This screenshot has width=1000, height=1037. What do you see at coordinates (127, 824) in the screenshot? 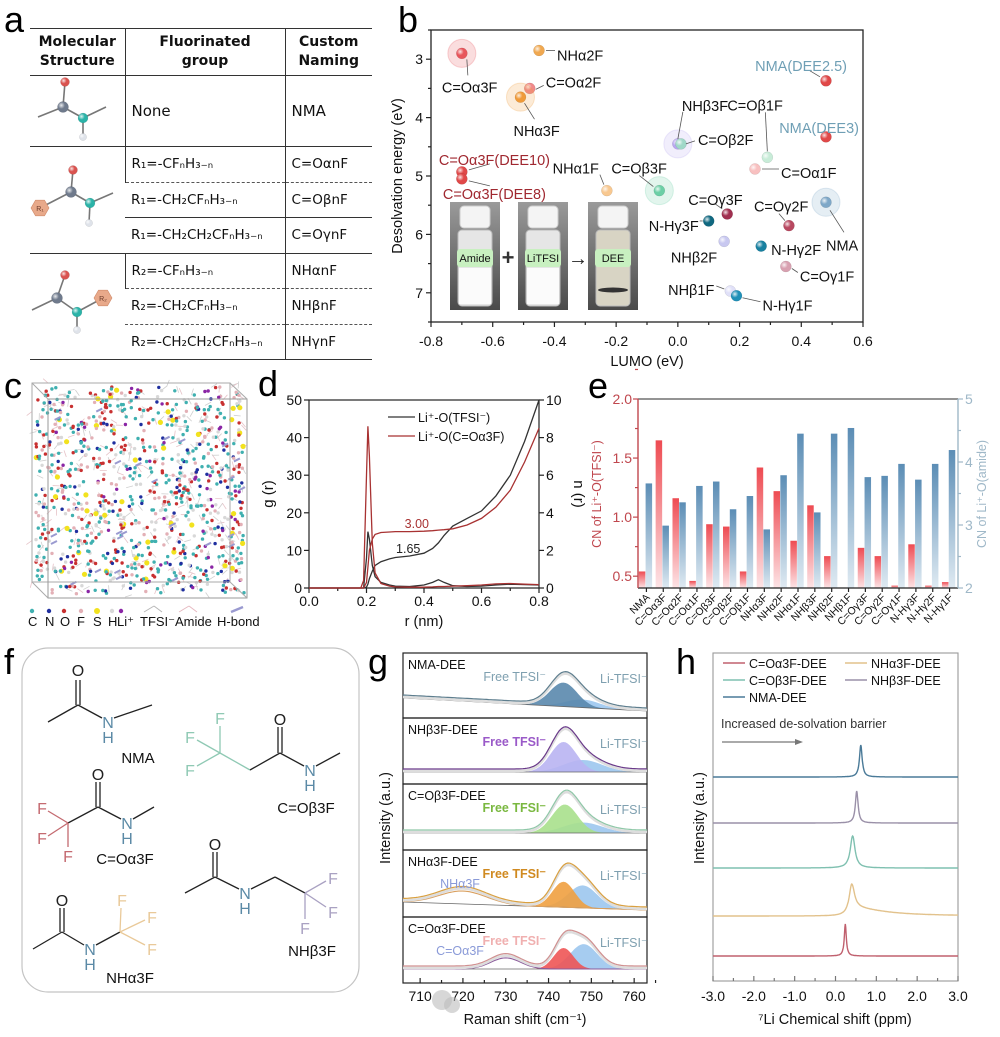
I see `nitrogen-label: N` at bounding box center [127, 824].